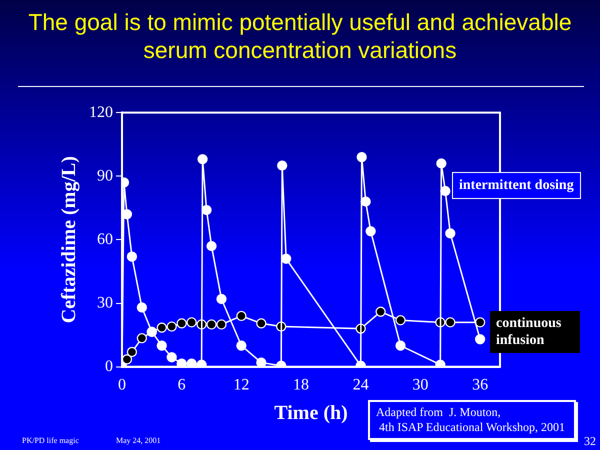  Describe the element at coordinates (105, 239) in the screenshot. I see `y-tick-label: 60` at that location.